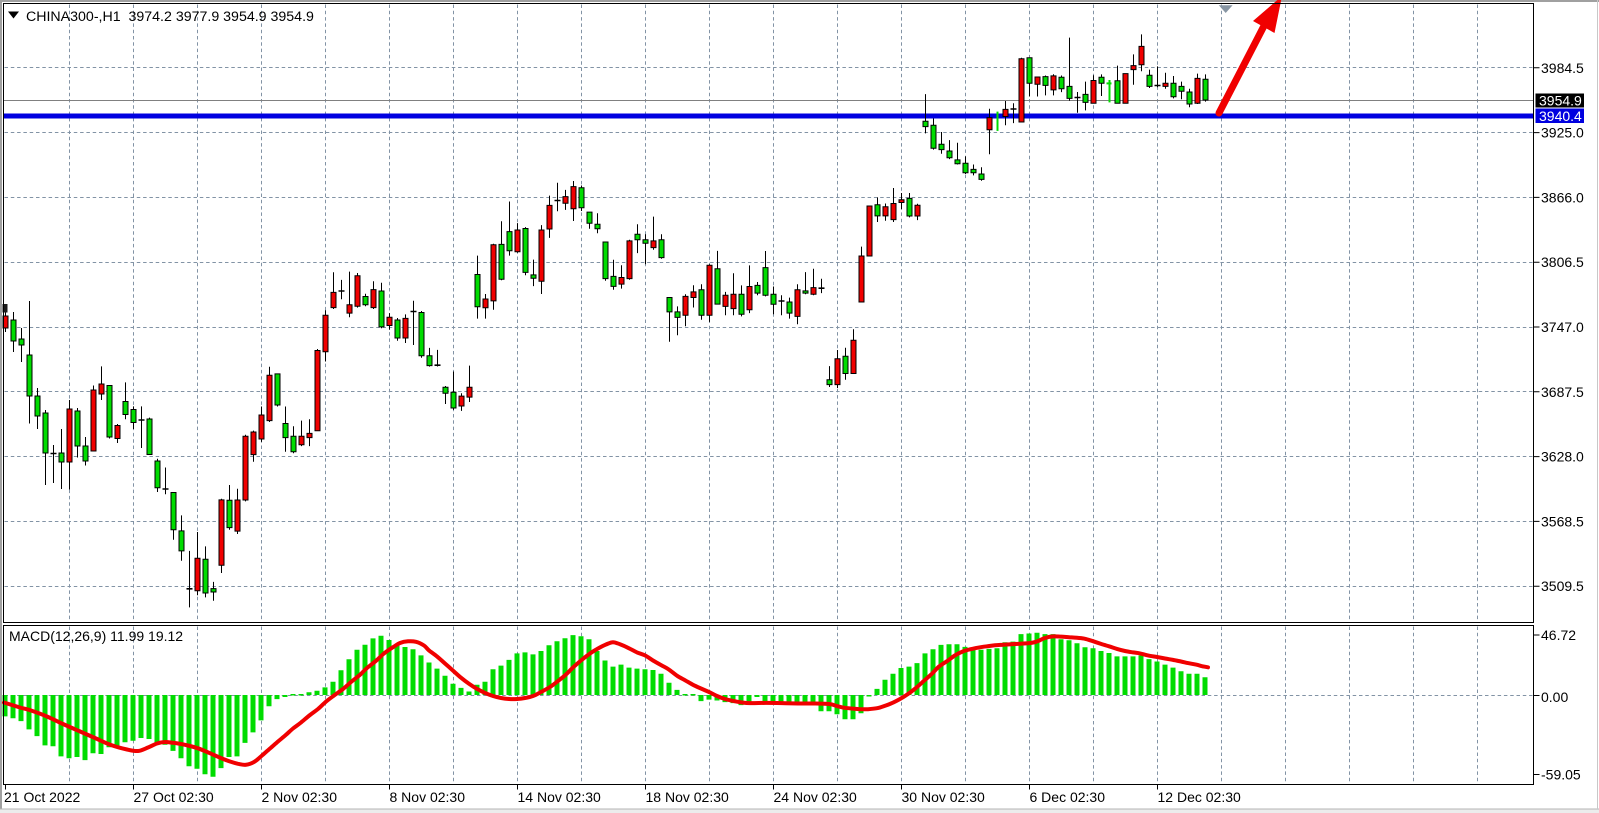  I want to click on svg-text: MACD(12,26,9) 11.99 19.12, so click(96, 636).